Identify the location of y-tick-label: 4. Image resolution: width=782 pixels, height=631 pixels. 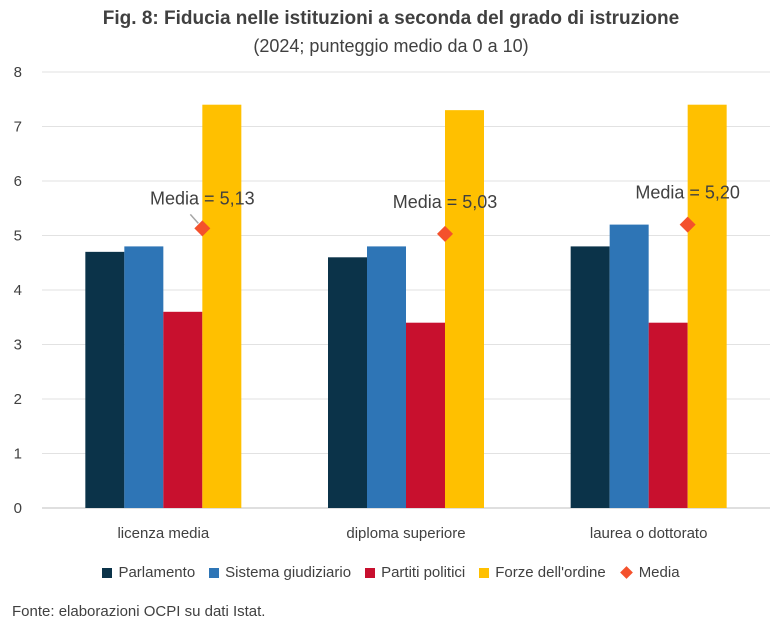
(18, 290).